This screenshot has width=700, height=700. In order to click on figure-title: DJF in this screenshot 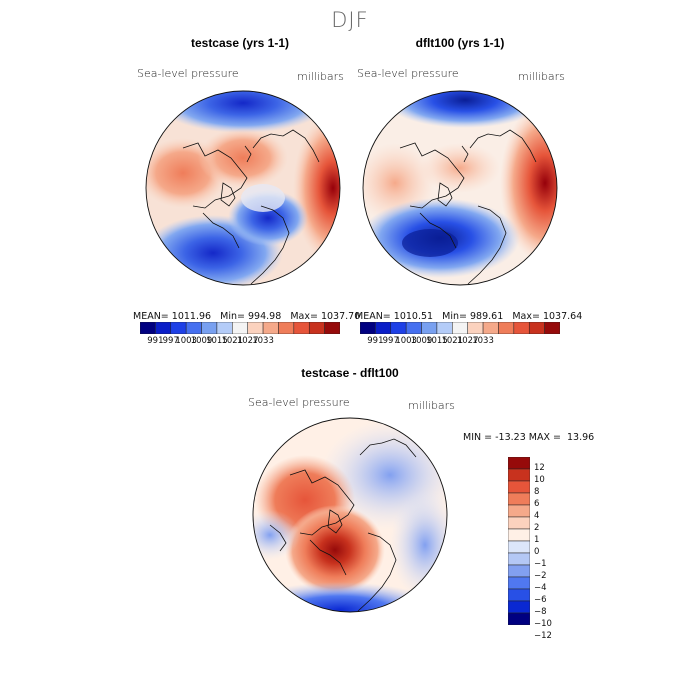, I will do `click(350, 20)`.